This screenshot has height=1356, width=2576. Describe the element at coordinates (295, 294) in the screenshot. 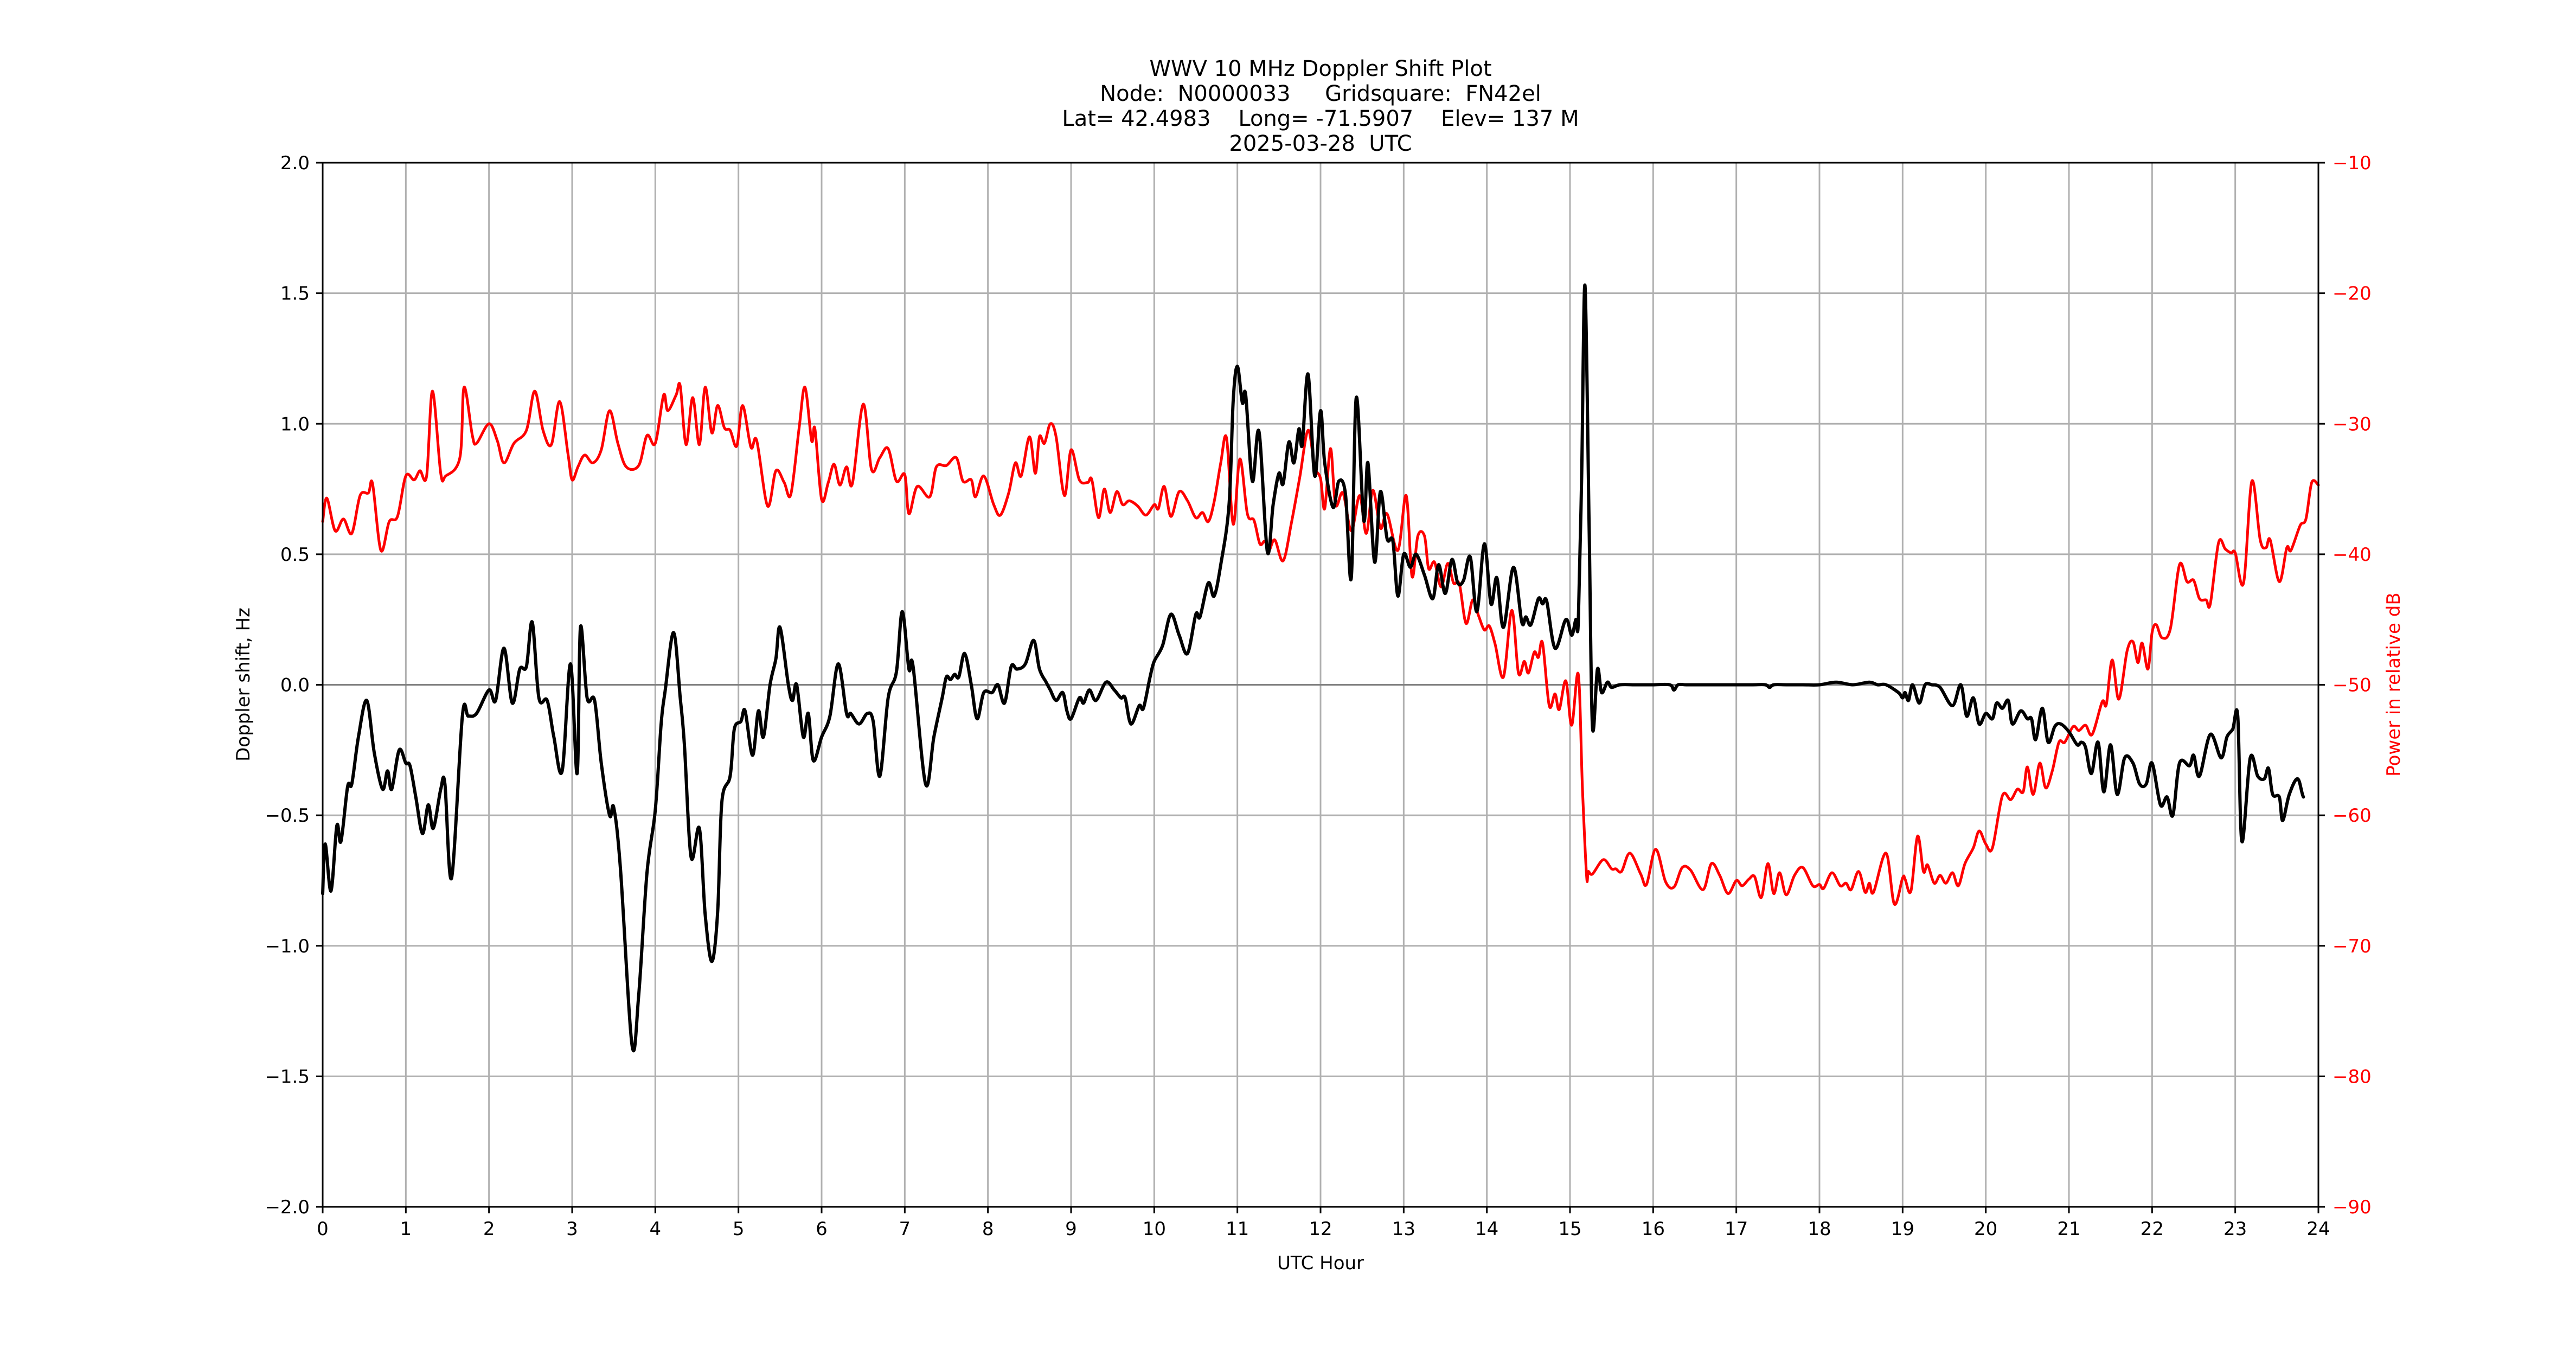

I see `y-tick-label: 1.5` at that location.